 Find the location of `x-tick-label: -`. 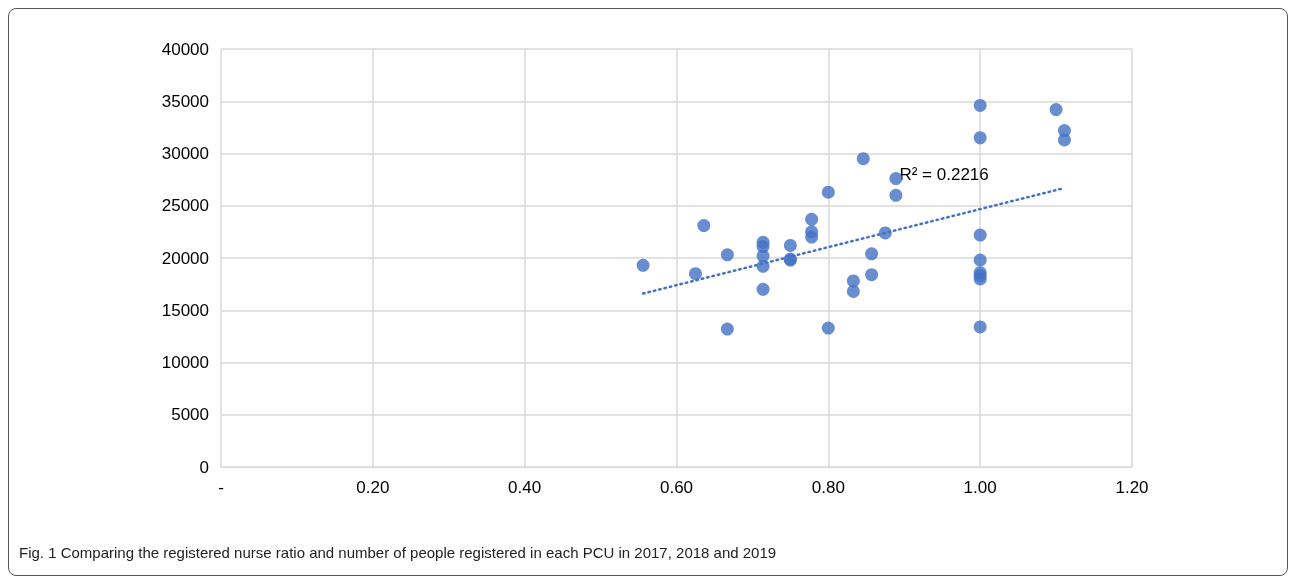

x-tick-label: - is located at coordinates (221, 487).